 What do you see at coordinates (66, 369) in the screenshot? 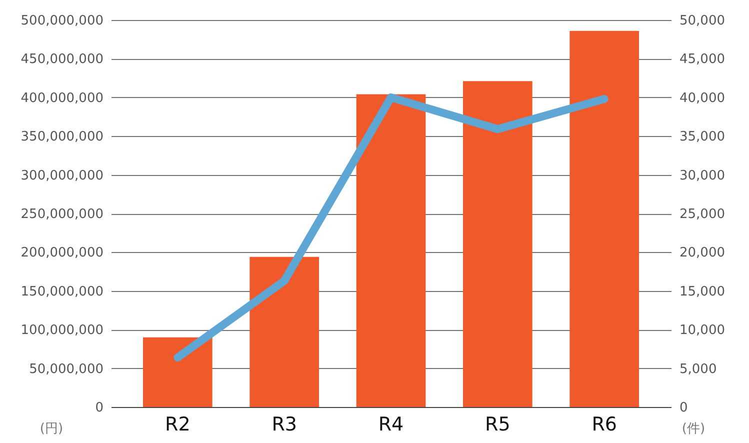
I see `y-tick-label: 50,000,000` at bounding box center [66, 369].